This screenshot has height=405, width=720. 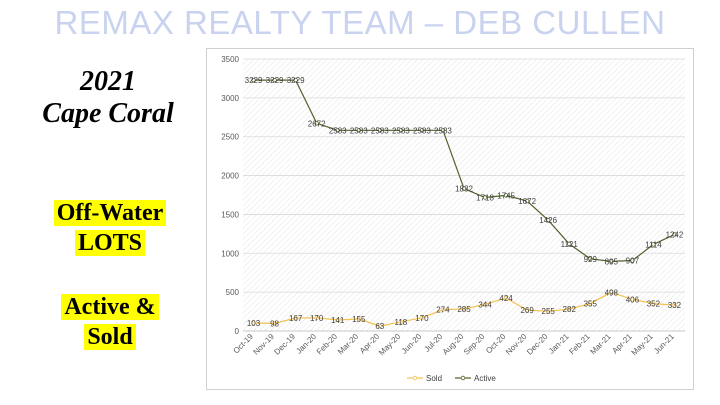 I want to click on y-tick-label: 3000, so click(x=230, y=98).